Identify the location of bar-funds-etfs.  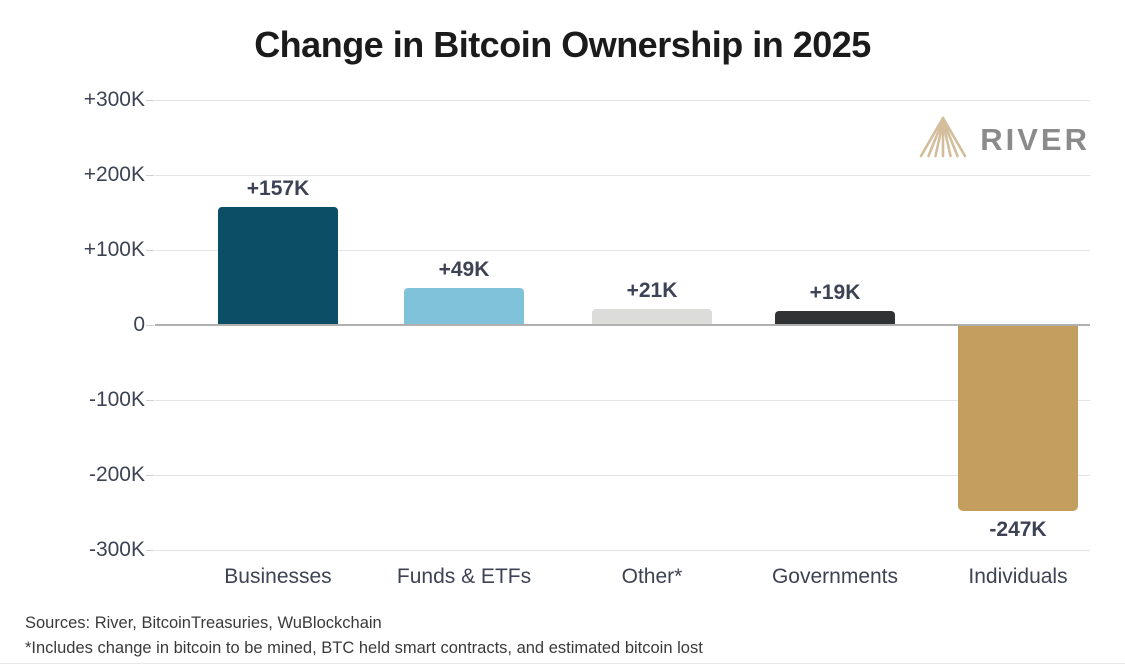
(464, 306).